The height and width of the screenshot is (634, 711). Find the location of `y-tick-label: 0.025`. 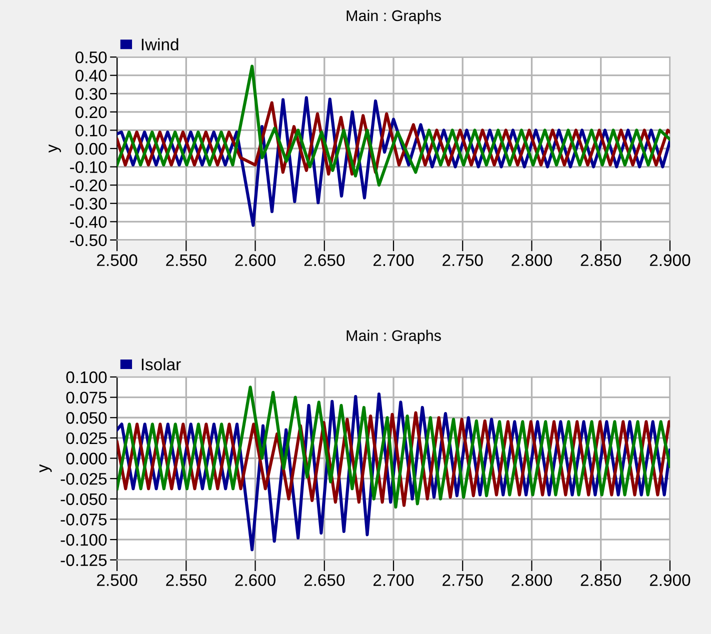

y-tick-label: 0.025 is located at coordinates (86, 438).